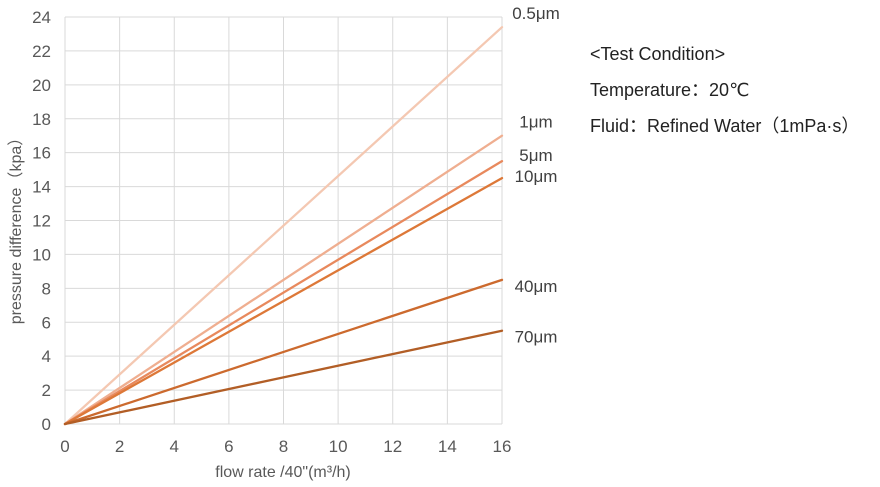  Describe the element at coordinates (535, 122) in the screenshot. I see `series-label: 1μm` at that location.